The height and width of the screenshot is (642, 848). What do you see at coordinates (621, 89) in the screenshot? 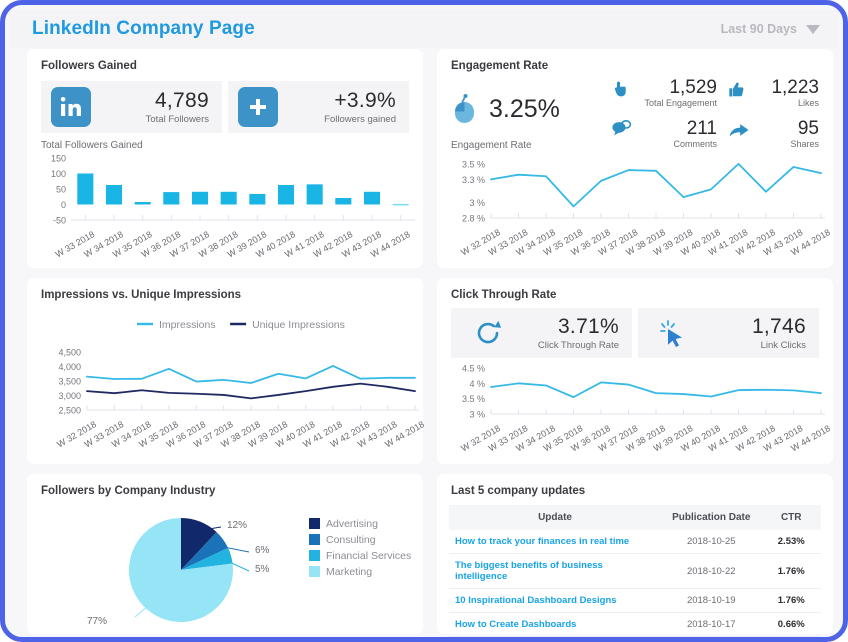
I see `pointing-hand-icon` at bounding box center [621, 89].